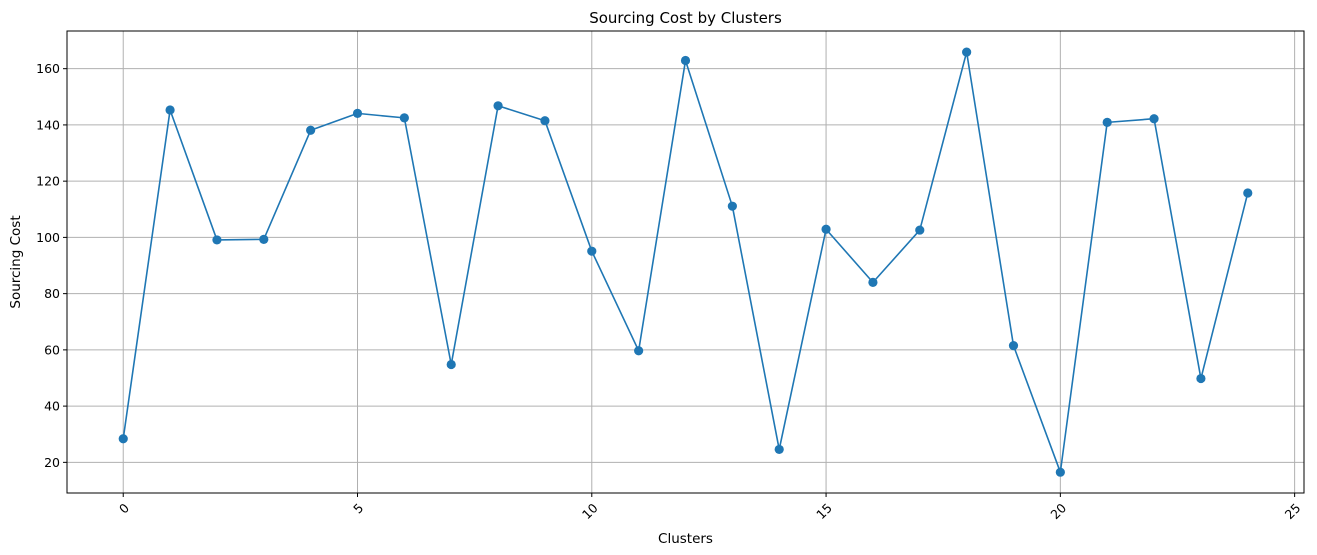 Image resolution: width=1317 pixels, height=555 pixels. Describe the element at coordinates (52, 349) in the screenshot. I see `y-tick-label: 60` at that location.